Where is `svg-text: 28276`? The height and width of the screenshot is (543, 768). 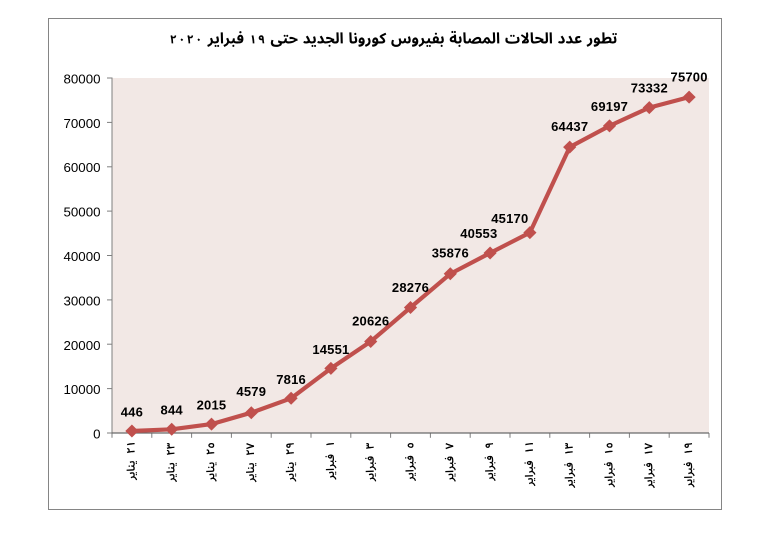
svg-text: 28276 is located at coordinates (410, 287).